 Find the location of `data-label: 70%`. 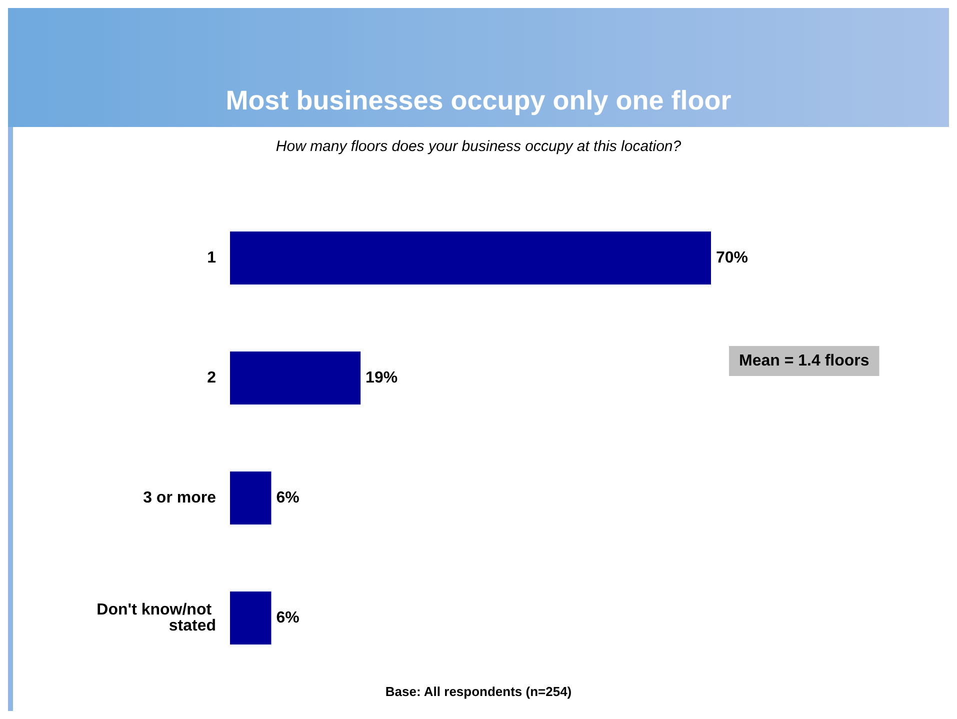

data-label: 70% is located at coordinates (732, 258).